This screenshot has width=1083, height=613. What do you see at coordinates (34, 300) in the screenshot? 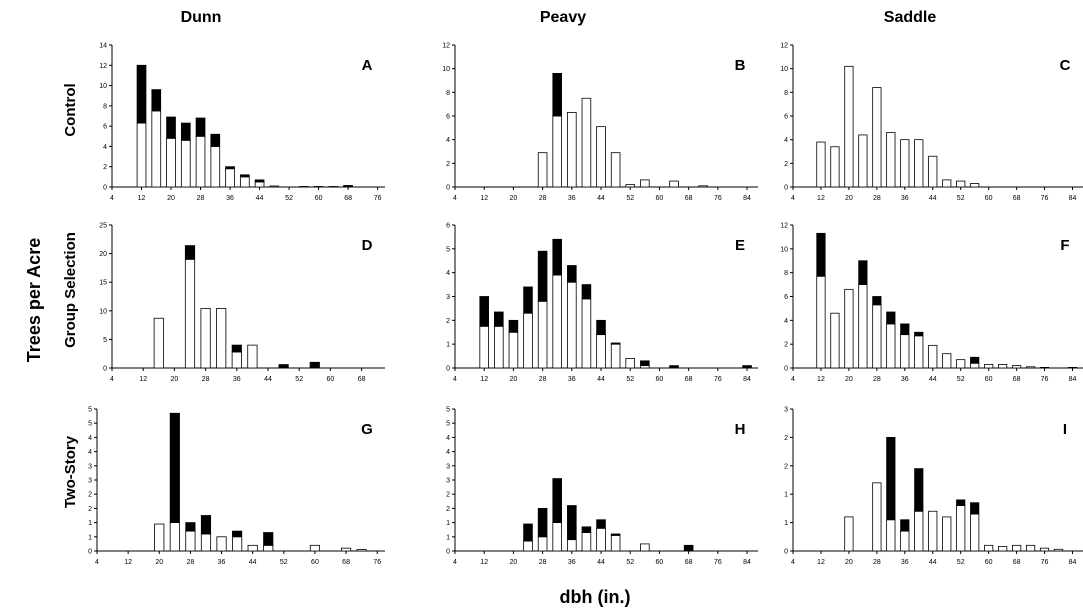
I see `y-axis-label: Trees per Acre` at bounding box center [34, 300].